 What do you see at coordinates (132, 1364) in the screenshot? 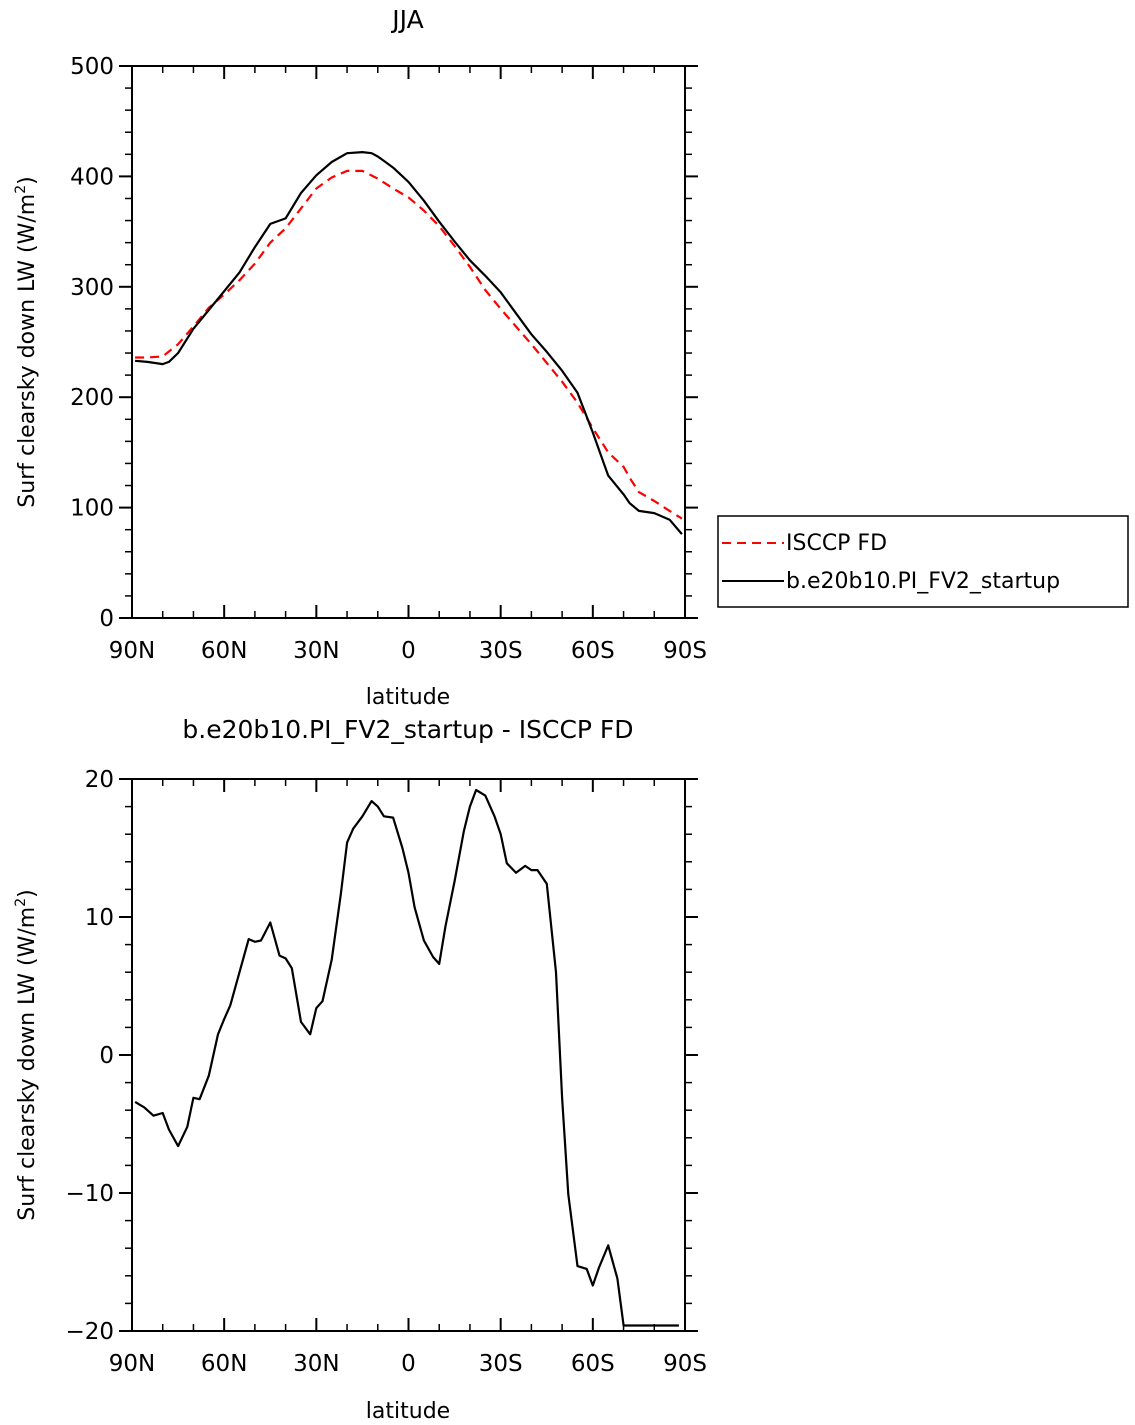
I see `bottom-x-tick-label: 90N` at bounding box center [132, 1364].